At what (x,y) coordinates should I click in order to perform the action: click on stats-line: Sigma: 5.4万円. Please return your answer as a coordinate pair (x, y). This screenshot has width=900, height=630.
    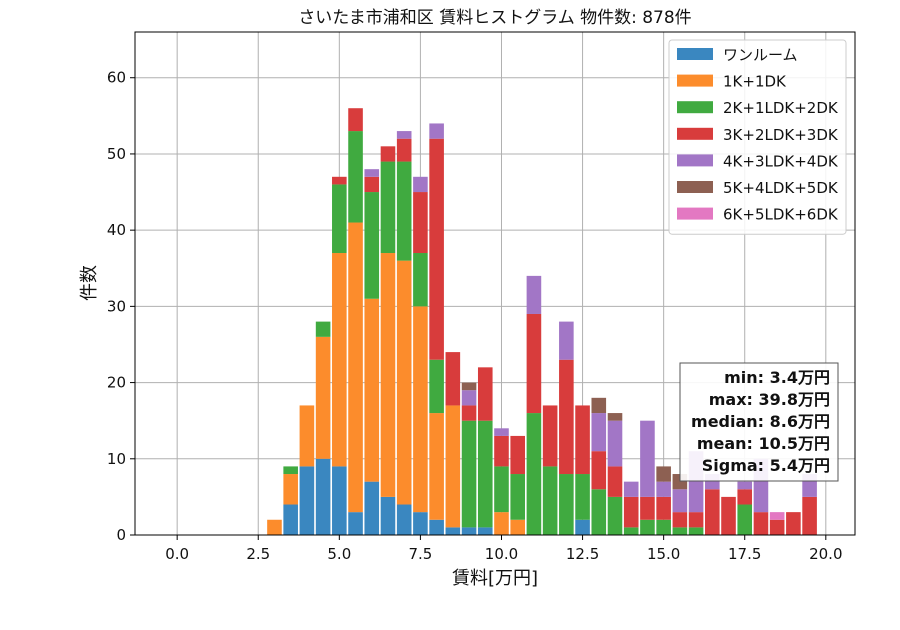
    Looking at the image, I should click on (766, 465).